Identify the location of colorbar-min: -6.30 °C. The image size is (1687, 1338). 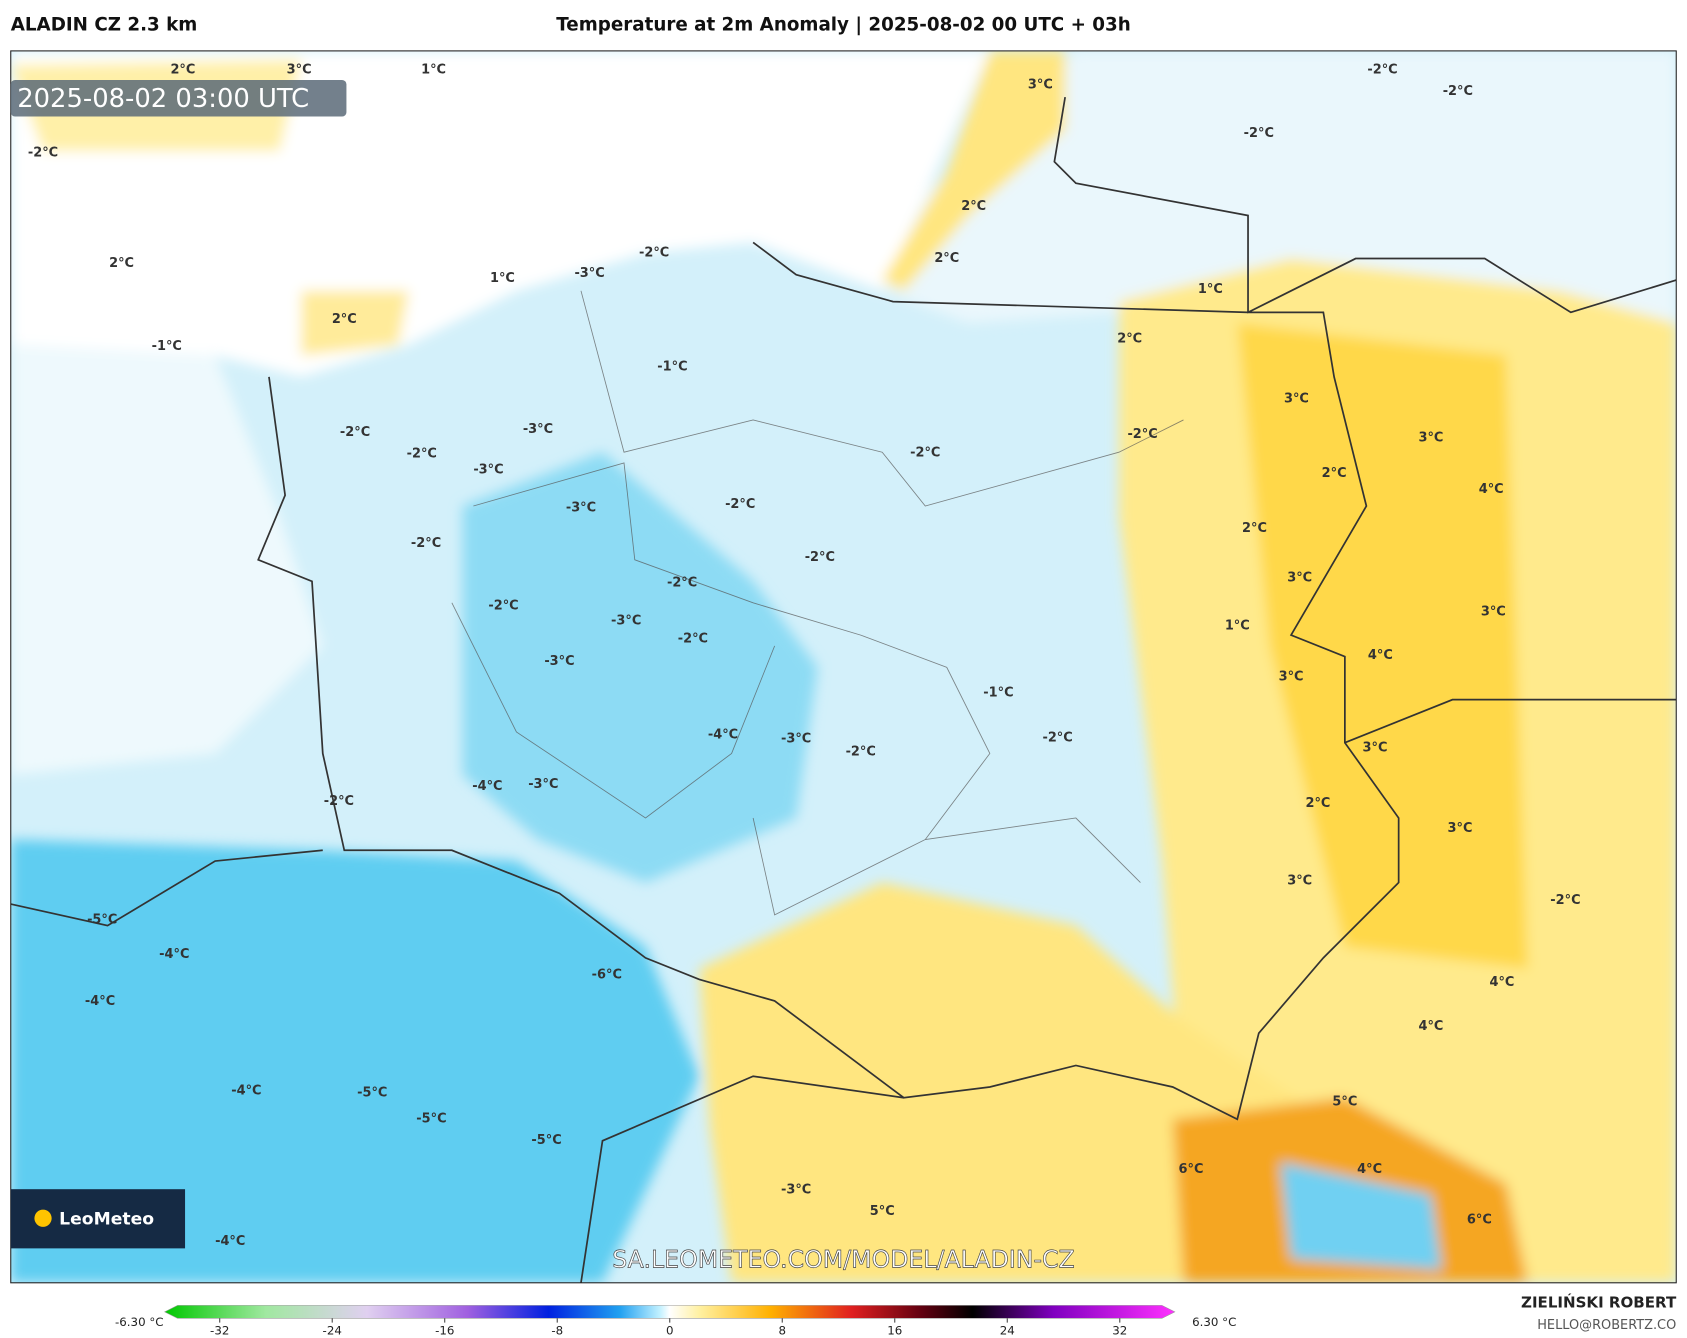
(139, 1322).